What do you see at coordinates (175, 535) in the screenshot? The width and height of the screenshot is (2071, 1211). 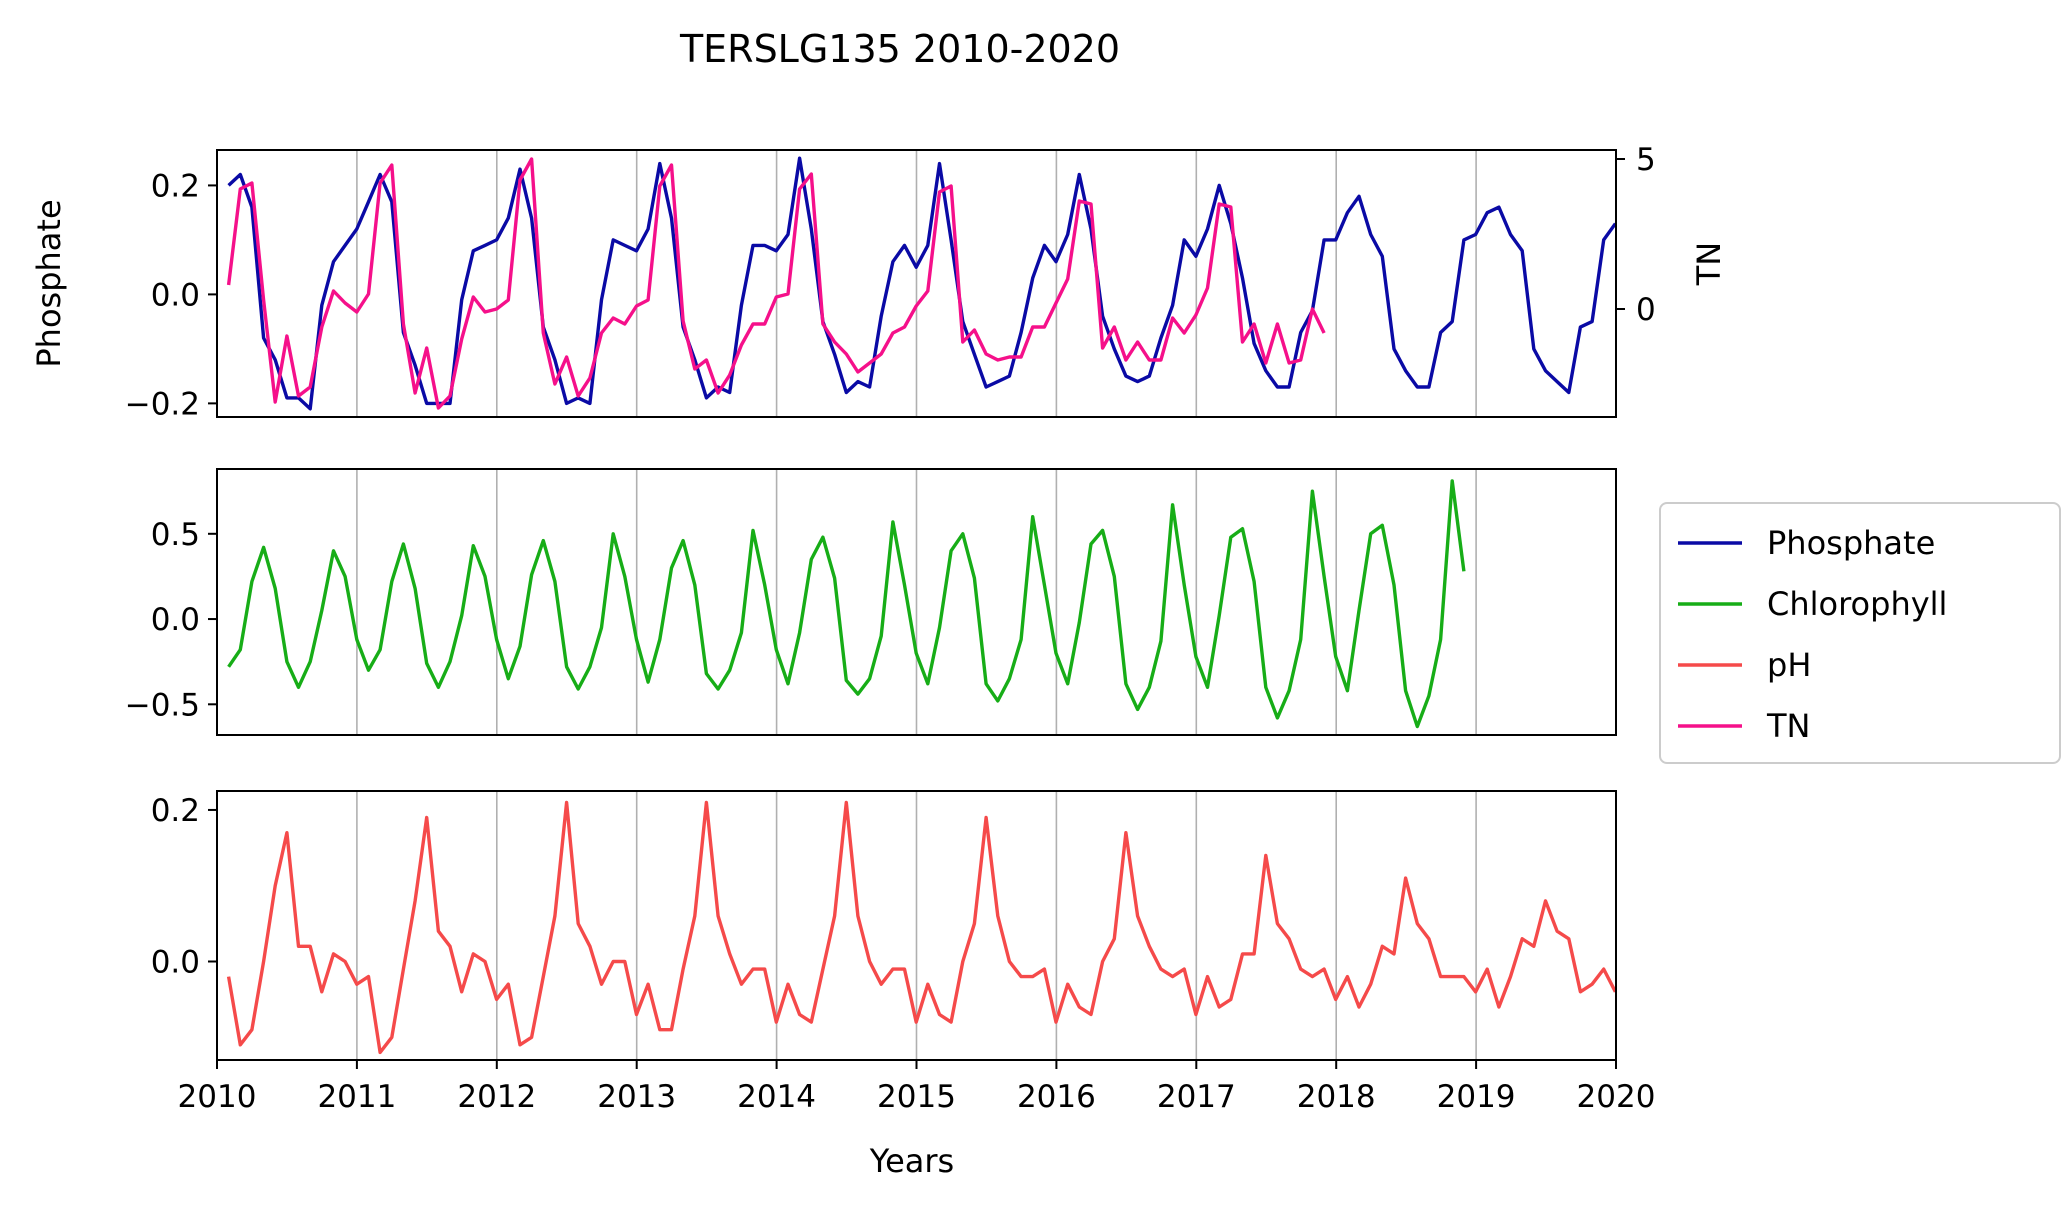 I see `y-tick-label: 0.5` at bounding box center [175, 535].